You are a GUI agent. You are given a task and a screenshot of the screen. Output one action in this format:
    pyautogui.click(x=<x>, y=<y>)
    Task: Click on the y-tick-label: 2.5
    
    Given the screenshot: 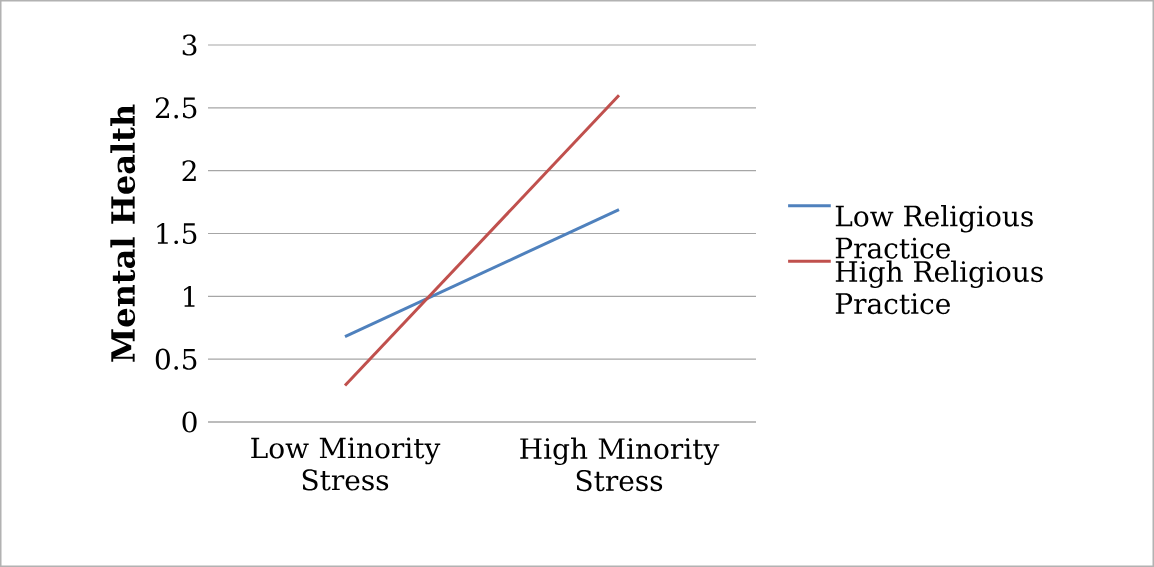 What is the action you would take?
    pyautogui.click(x=176, y=108)
    